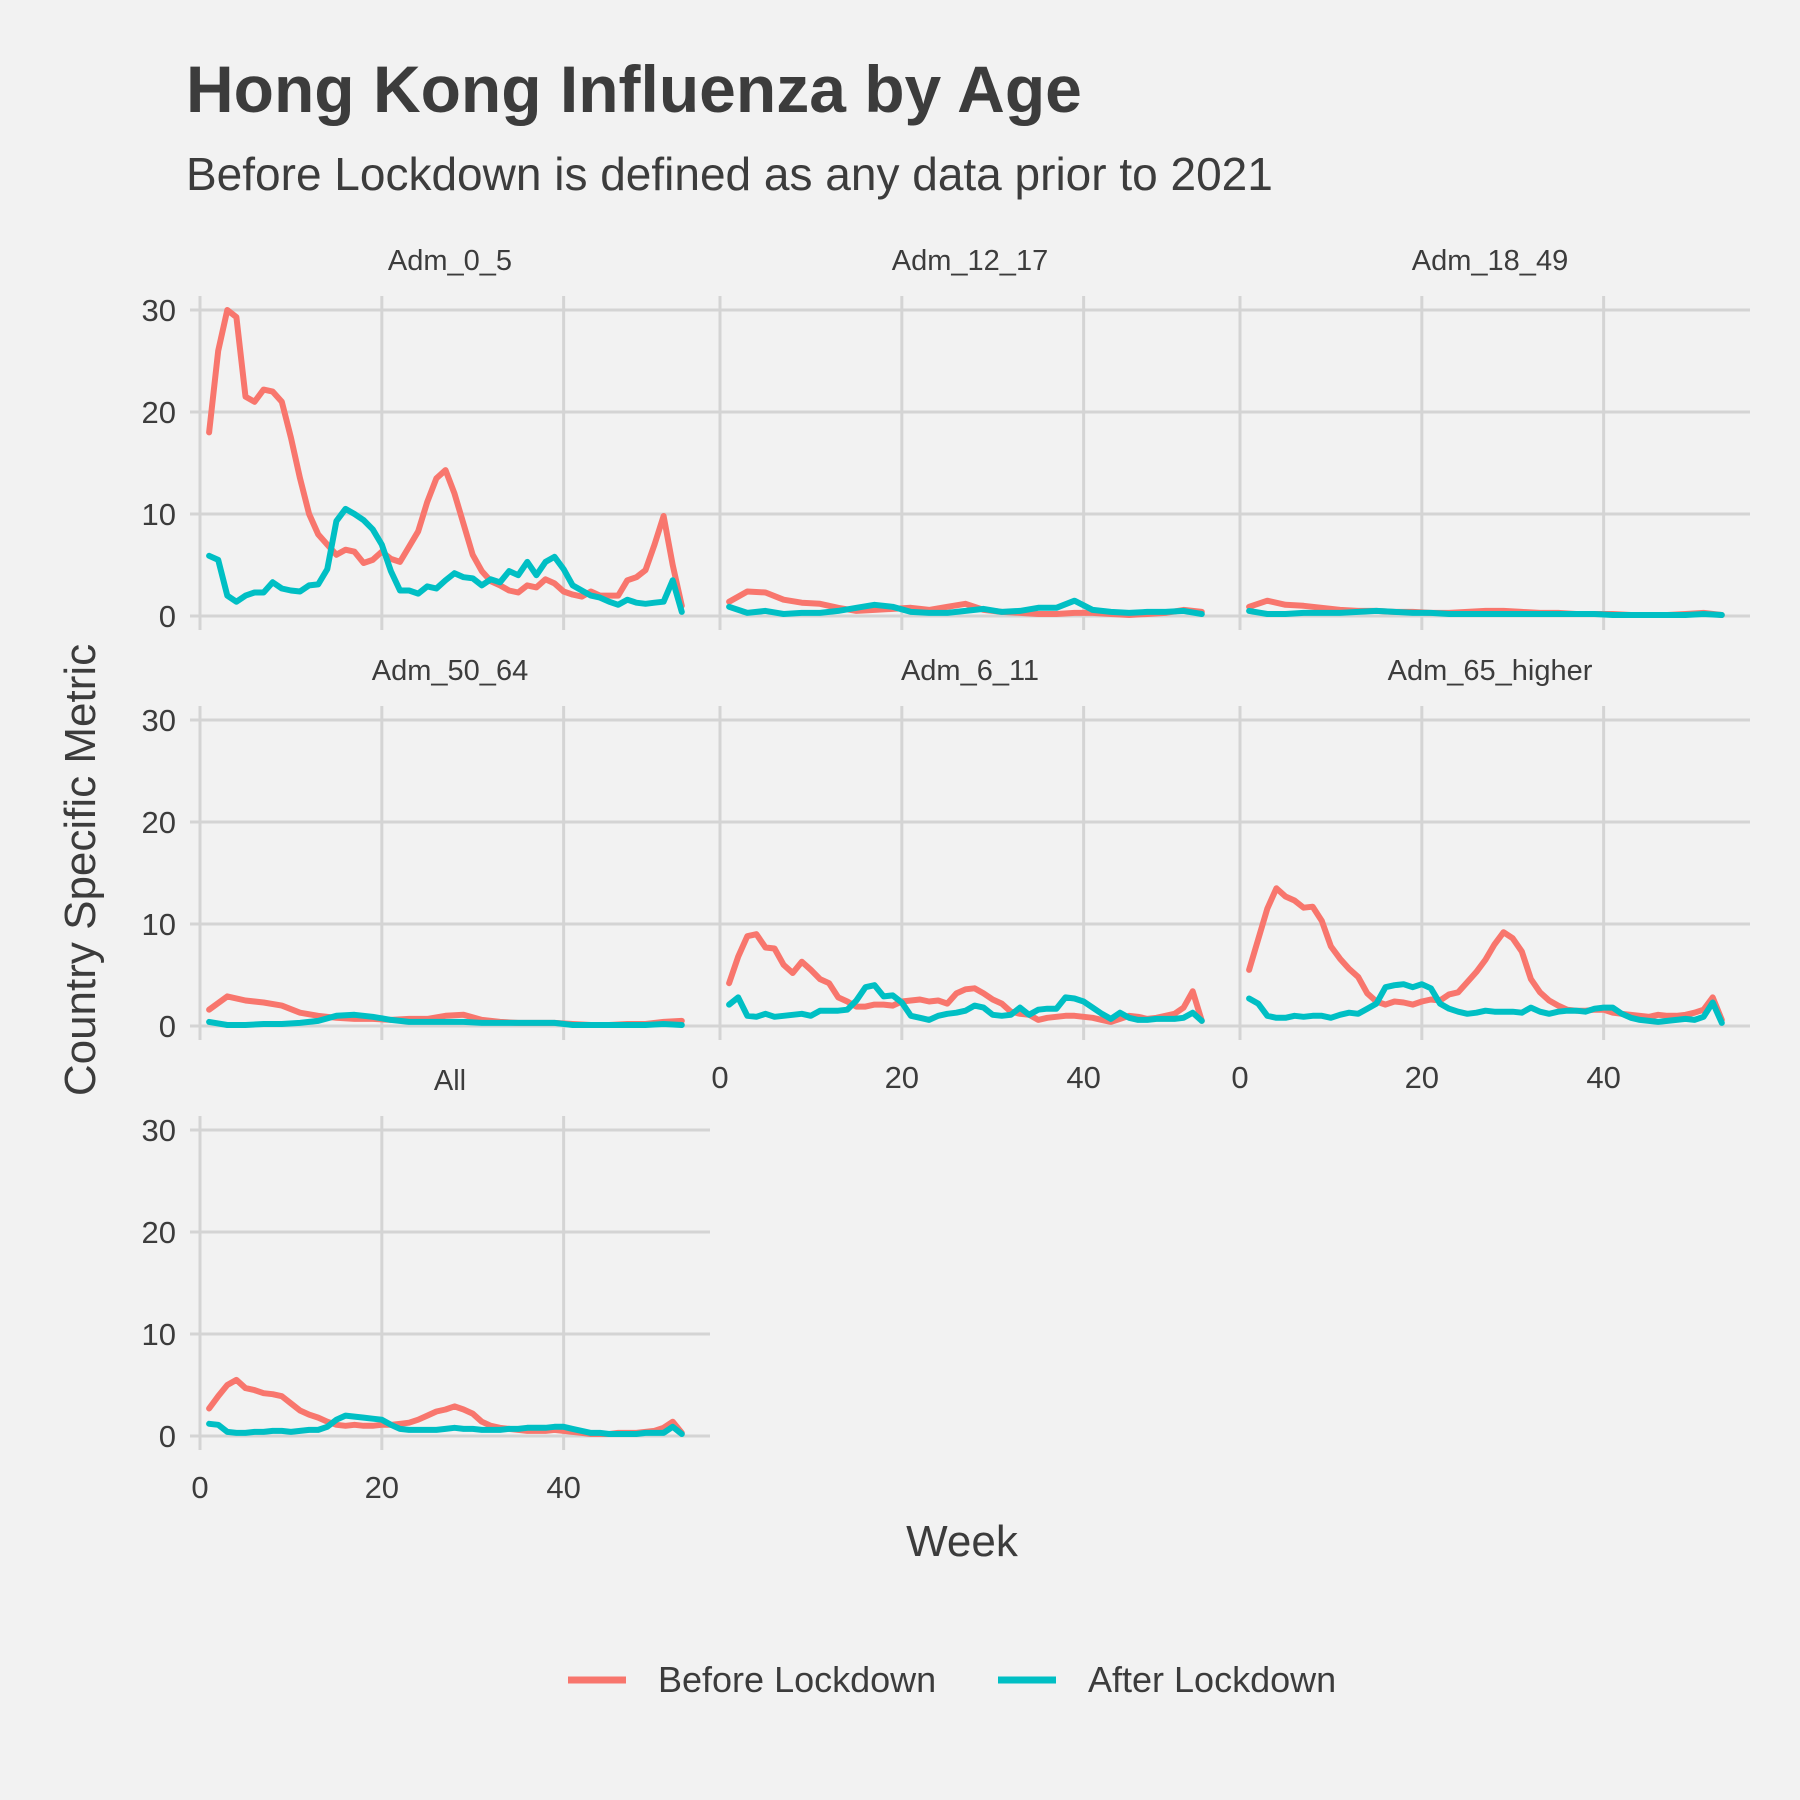  I want to click on panel-strip-label: All, so click(450, 1081).